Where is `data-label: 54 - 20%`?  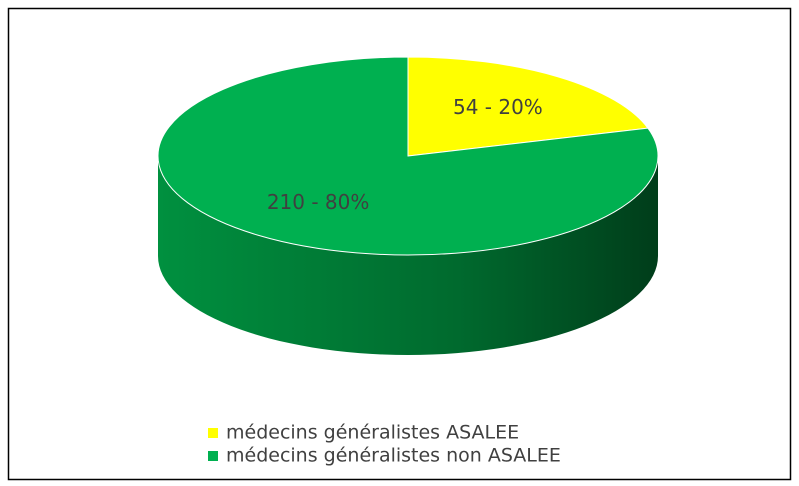 data-label: 54 - 20% is located at coordinates (498, 107).